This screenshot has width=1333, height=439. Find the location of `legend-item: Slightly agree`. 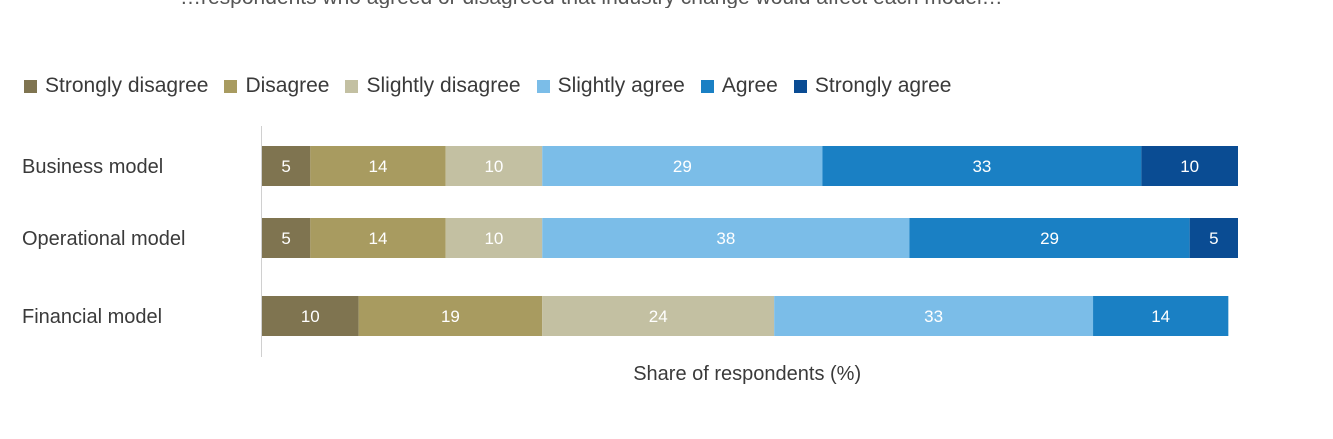

legend-item: Slightly agree is located at coordinates (610, 86).